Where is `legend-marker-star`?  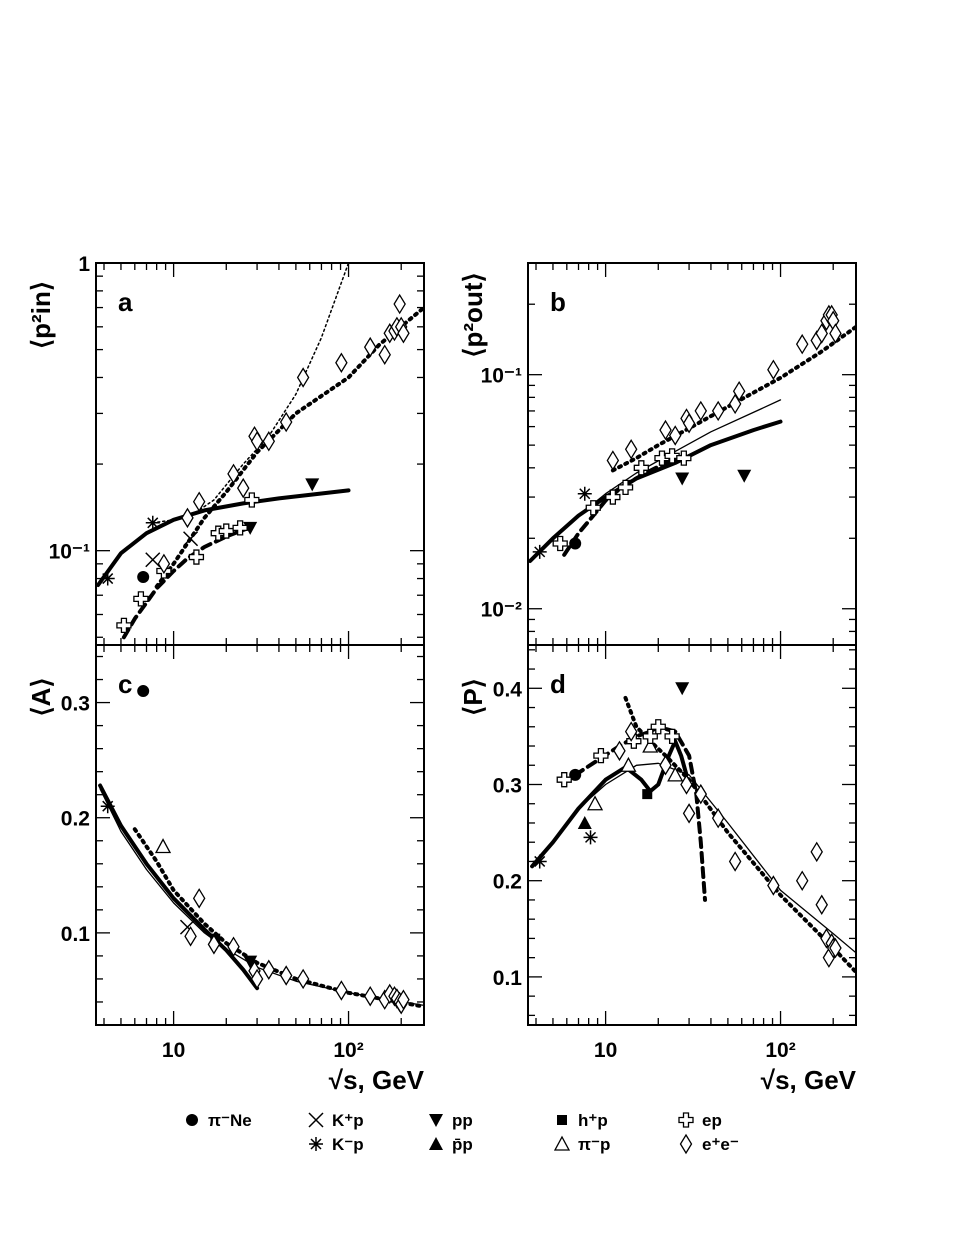 legend-marker-star is located at coordinates (316, 1144).